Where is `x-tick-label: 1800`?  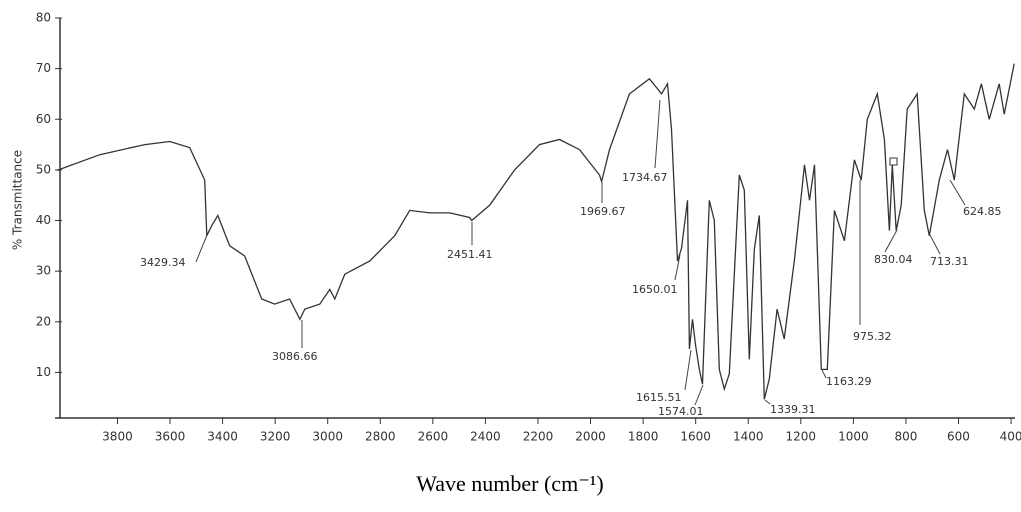
x-tick-label: 1800 is located at coordinates (643, 437).